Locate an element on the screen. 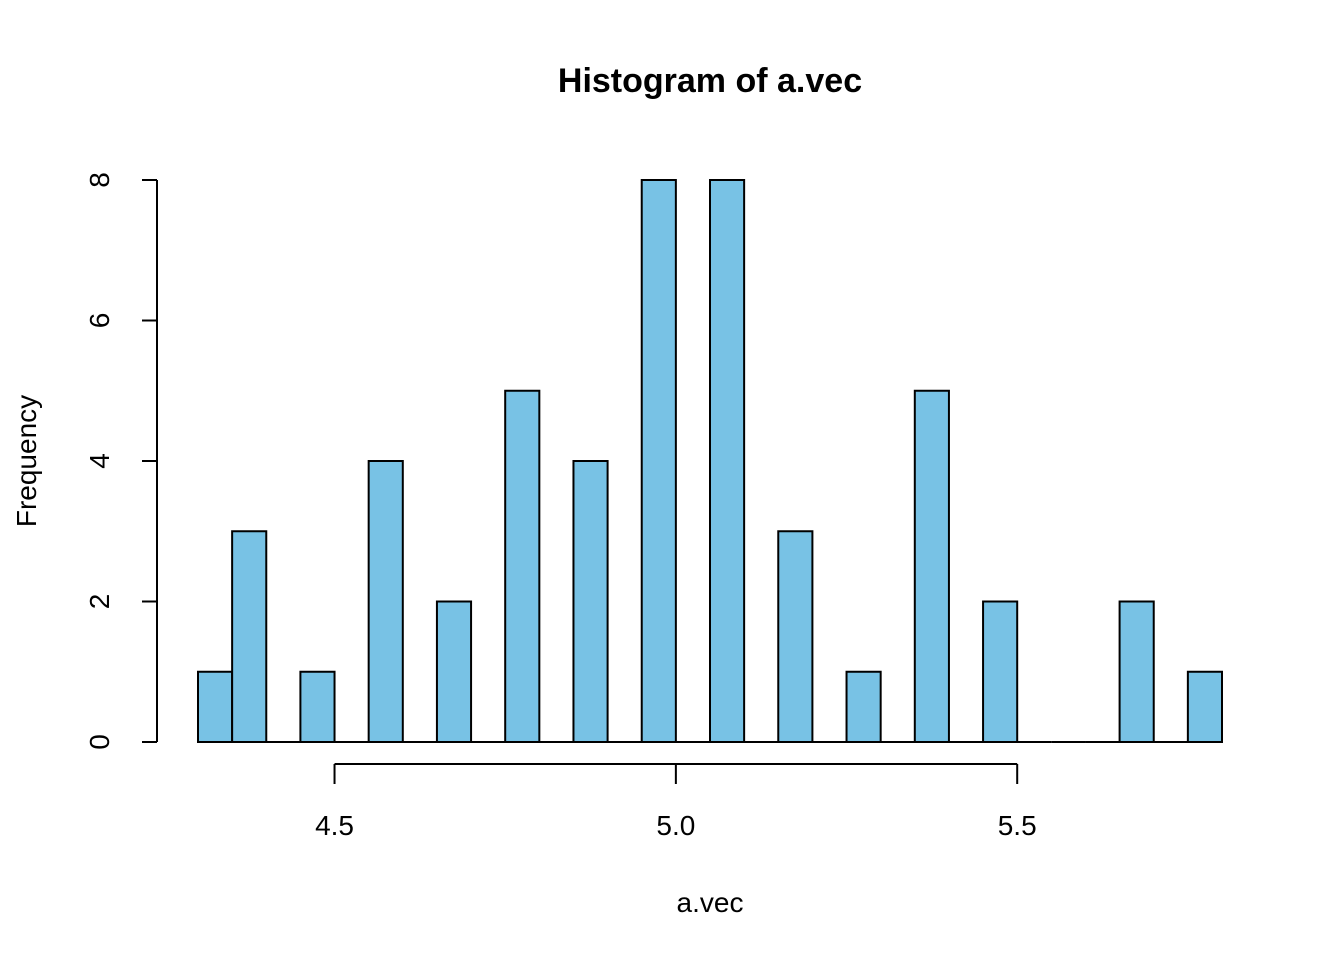  y-tick-label: 6 is located at coordinates (99, 321).